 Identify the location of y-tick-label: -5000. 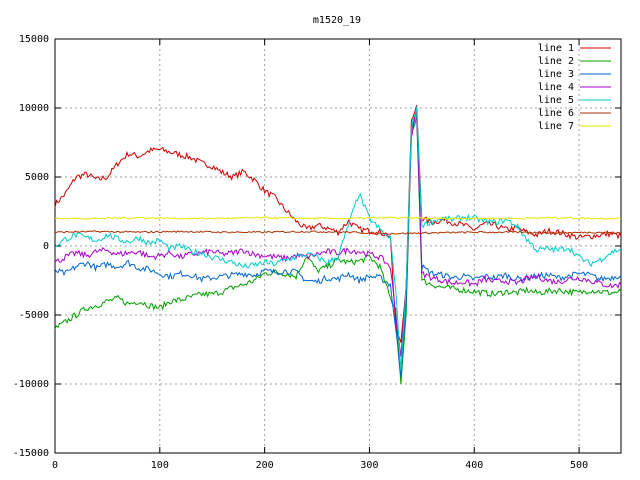
(34, 315).